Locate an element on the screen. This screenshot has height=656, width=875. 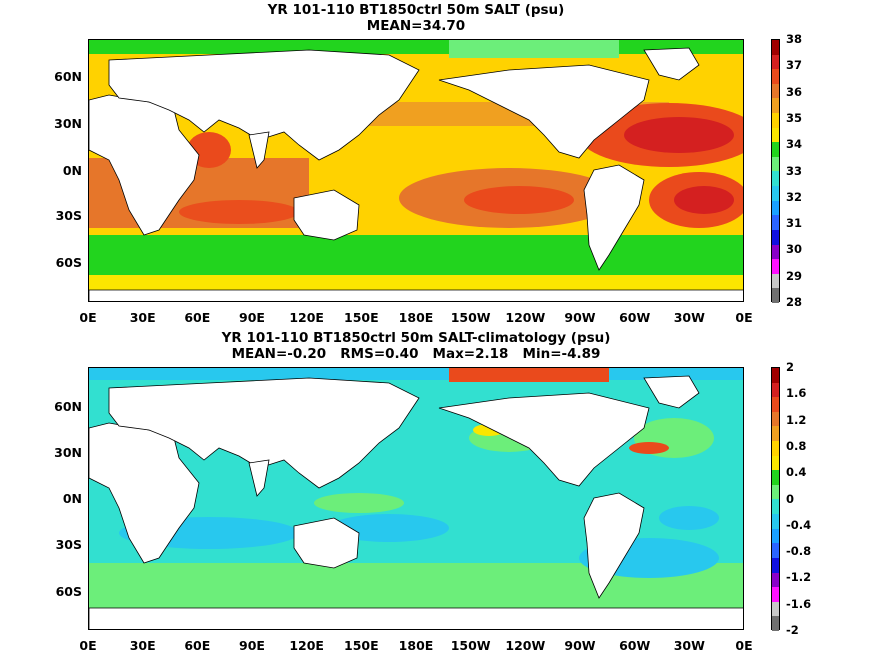
panel1-xtick: 90E is located at coordinates (252, 317).